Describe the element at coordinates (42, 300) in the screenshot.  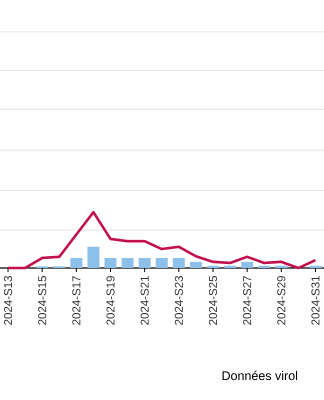
I see `x-tick-label: 2024-S15` at that location.